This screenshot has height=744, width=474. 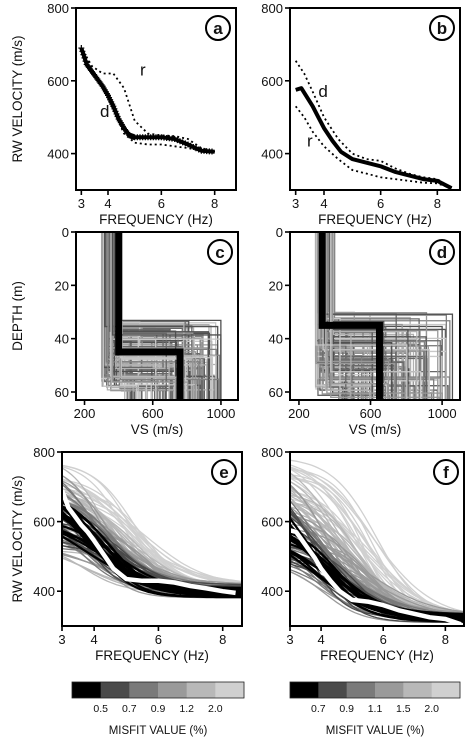 I want to click on panel-letter: c, so click(x=219, y=252).